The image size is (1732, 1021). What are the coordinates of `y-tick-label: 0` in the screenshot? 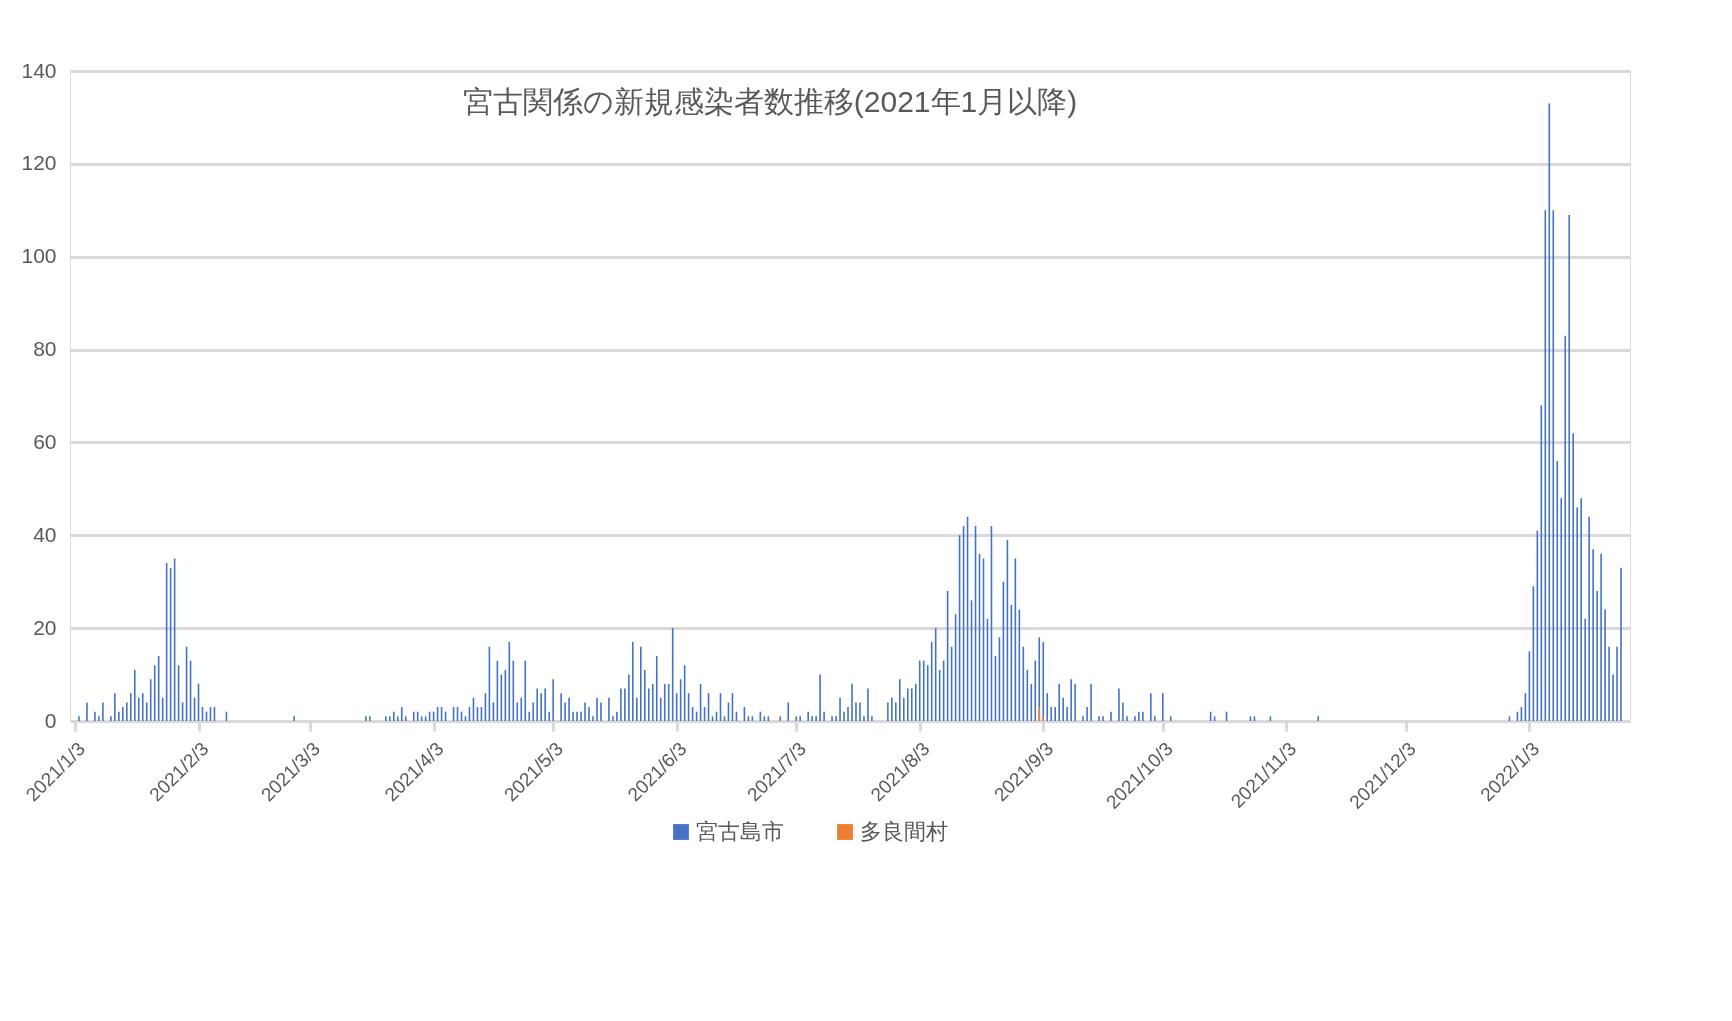 It's located at (50, 720).